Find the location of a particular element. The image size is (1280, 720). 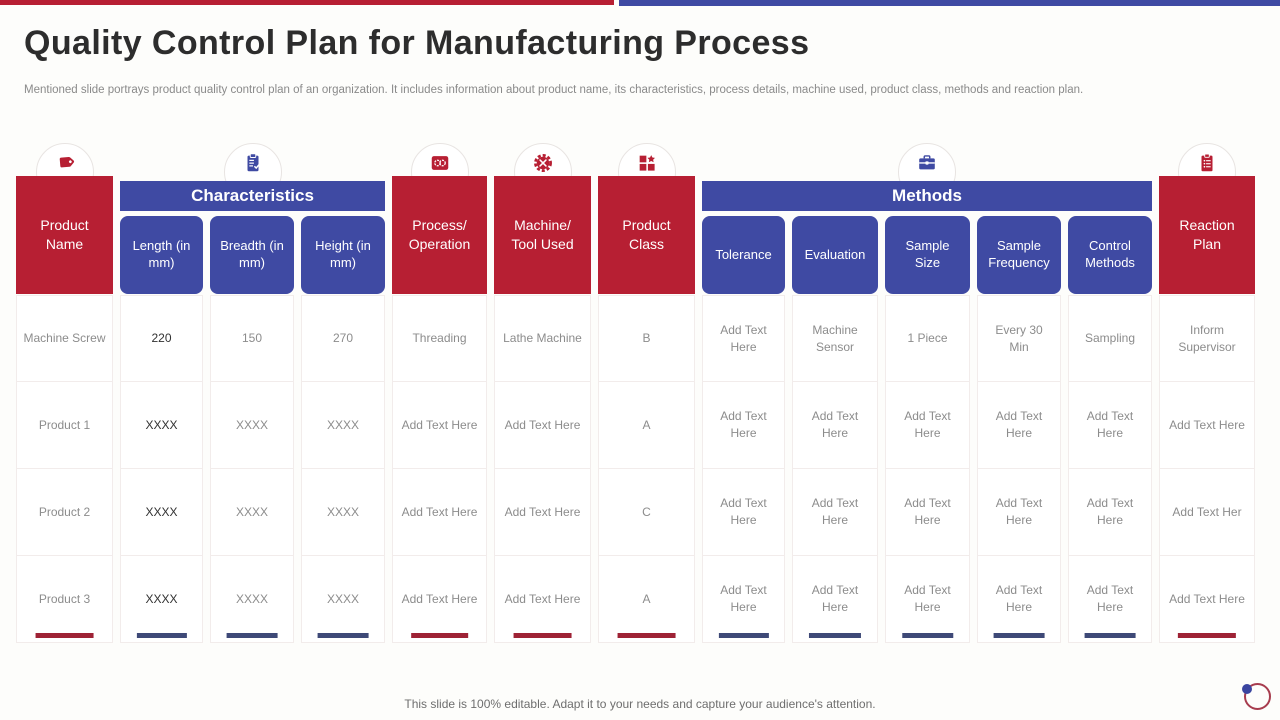

column-header-reaction_plan: Reaction Plan is located at coordinates (1207, 235).